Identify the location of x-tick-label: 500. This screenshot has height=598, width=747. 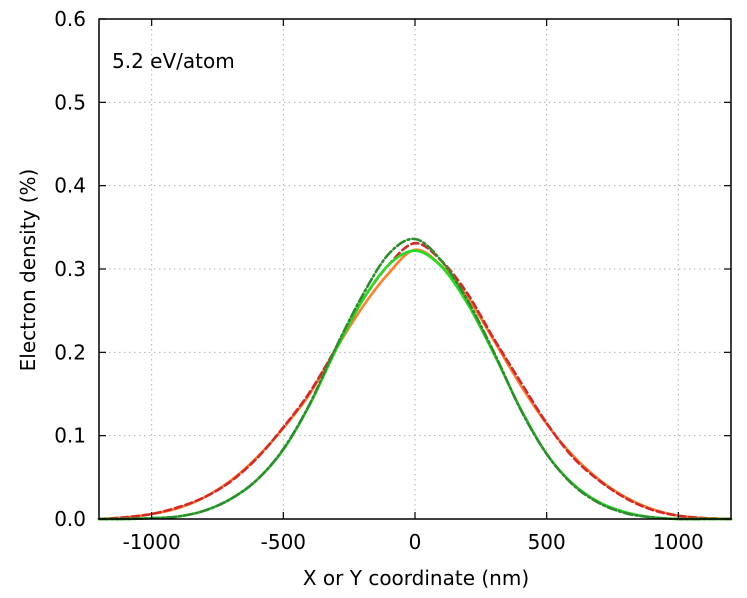
(547, 542).